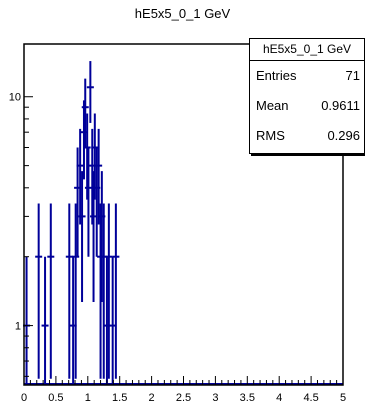  What do you see at coordinates (272, 105) in the screenshot?
I see `stats-mean-label: Mean` at bounding box center [272, 105].